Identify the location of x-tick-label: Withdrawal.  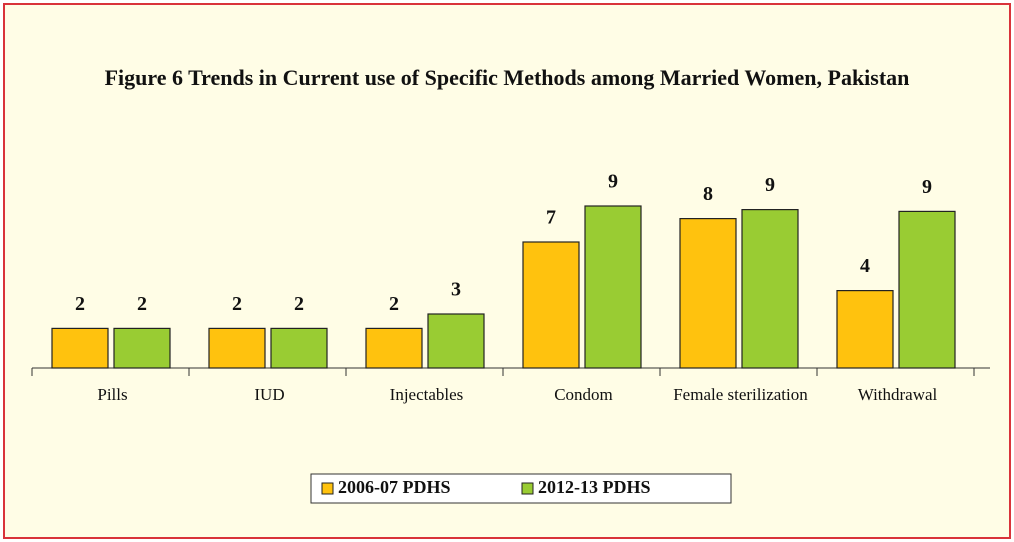
(897, 394).